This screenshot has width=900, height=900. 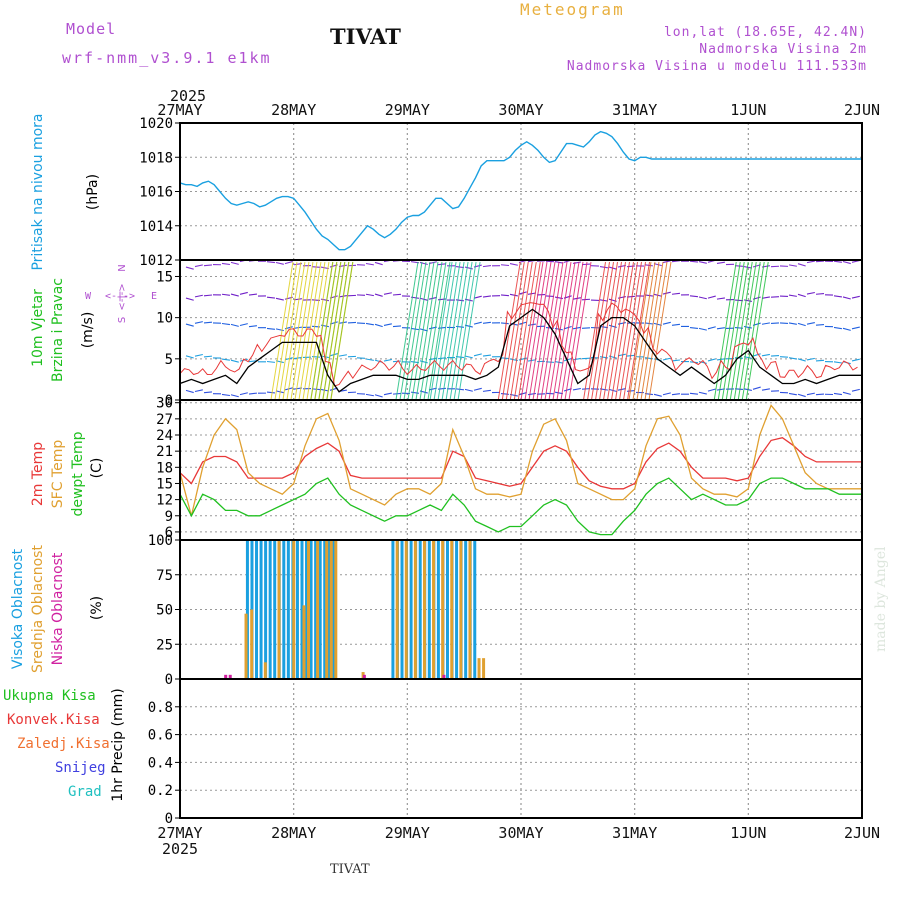 I want to click on footer-station: TIVAT, so click(x=350, y=869).